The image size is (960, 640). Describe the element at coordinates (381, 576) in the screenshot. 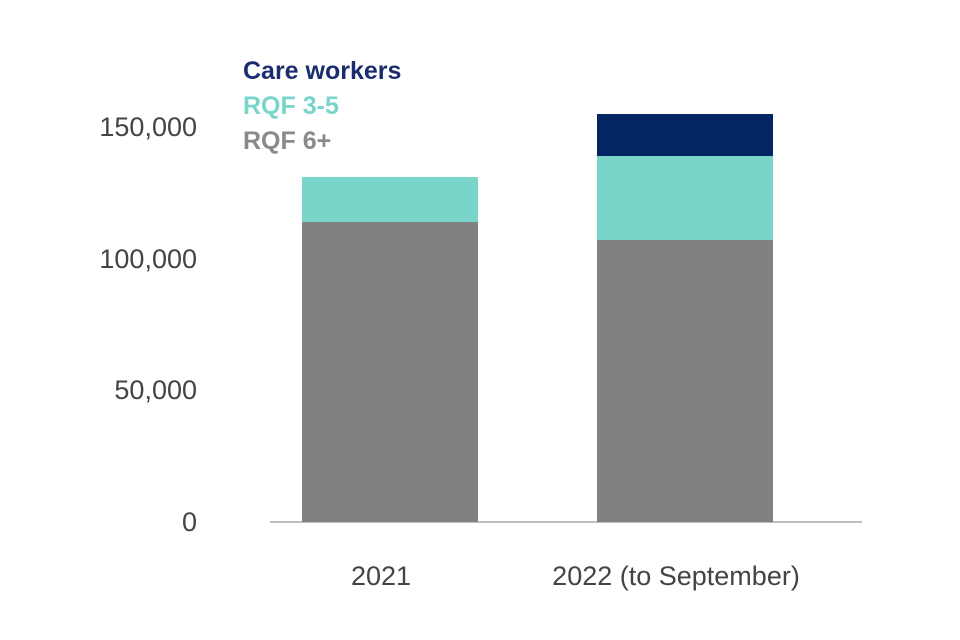

I see `x-axis-category-label: 2021` at that location.